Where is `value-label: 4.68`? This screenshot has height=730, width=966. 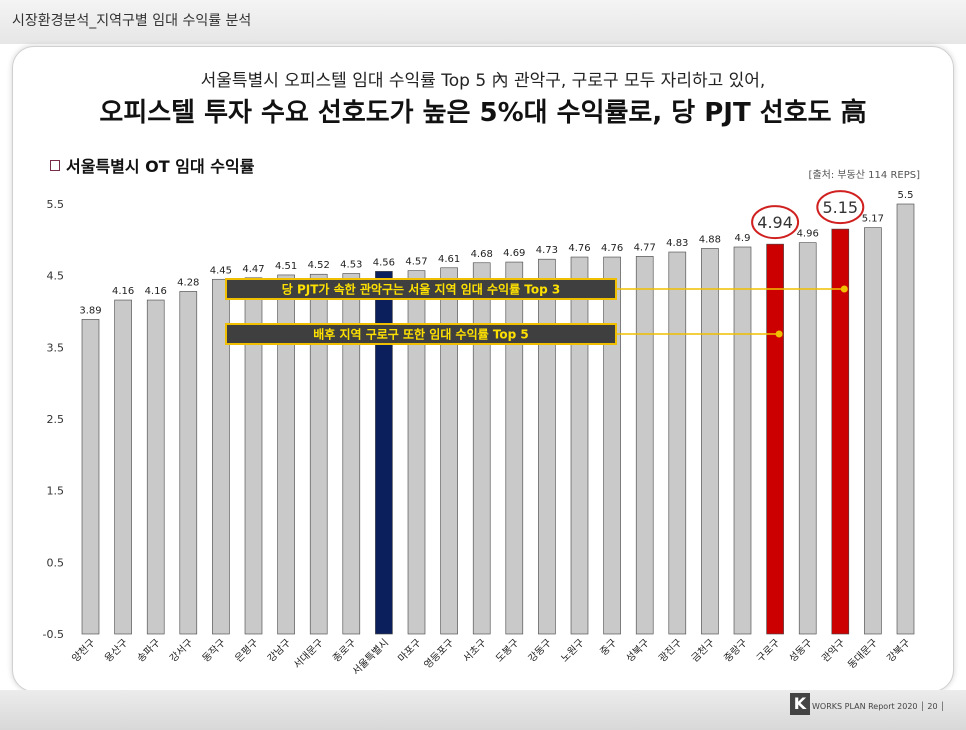
value-label: 4.68 is located at coordinates (482, 254).